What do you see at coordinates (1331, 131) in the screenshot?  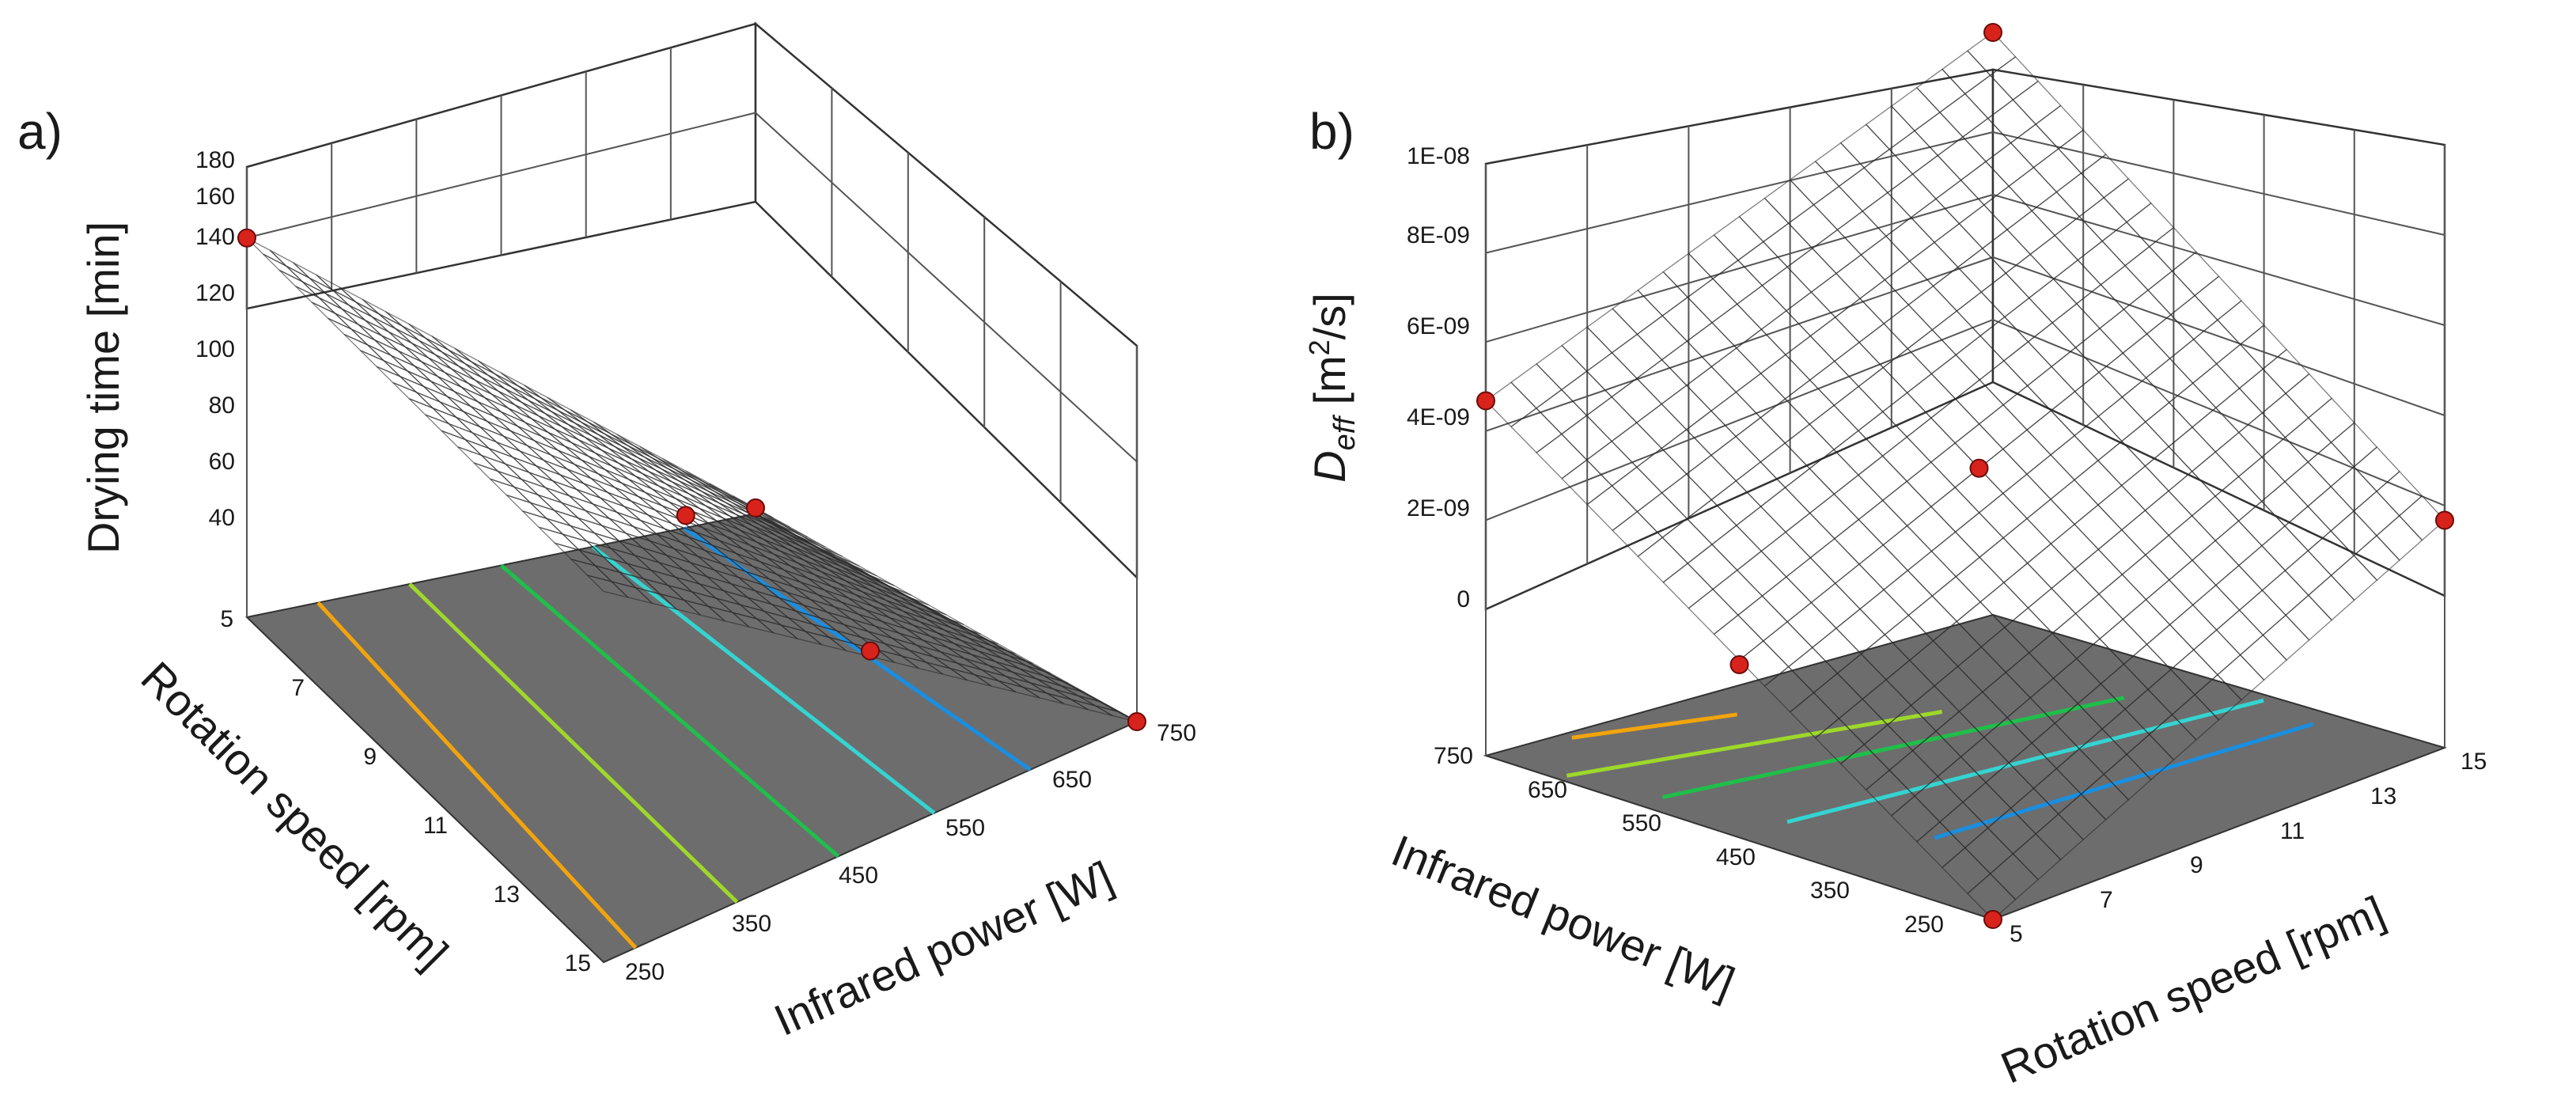 I see `chart-b-panel-label: b)` at bounding box center [1331, 131].